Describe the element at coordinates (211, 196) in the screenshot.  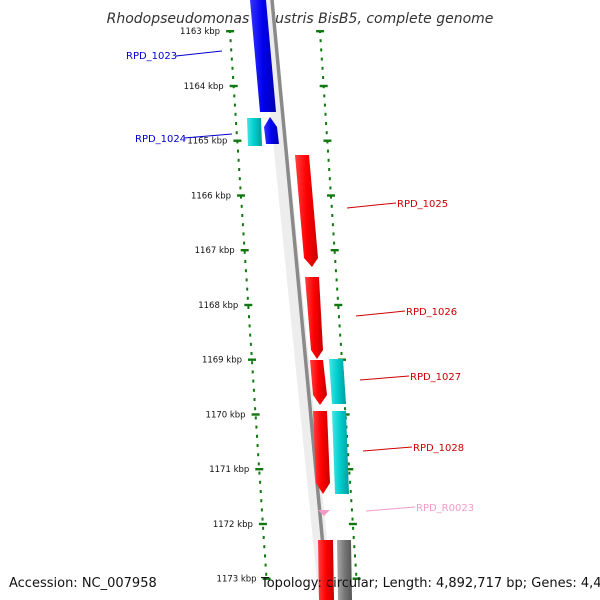
I see `kbp-tick-label: 1166 kbp` at that location.